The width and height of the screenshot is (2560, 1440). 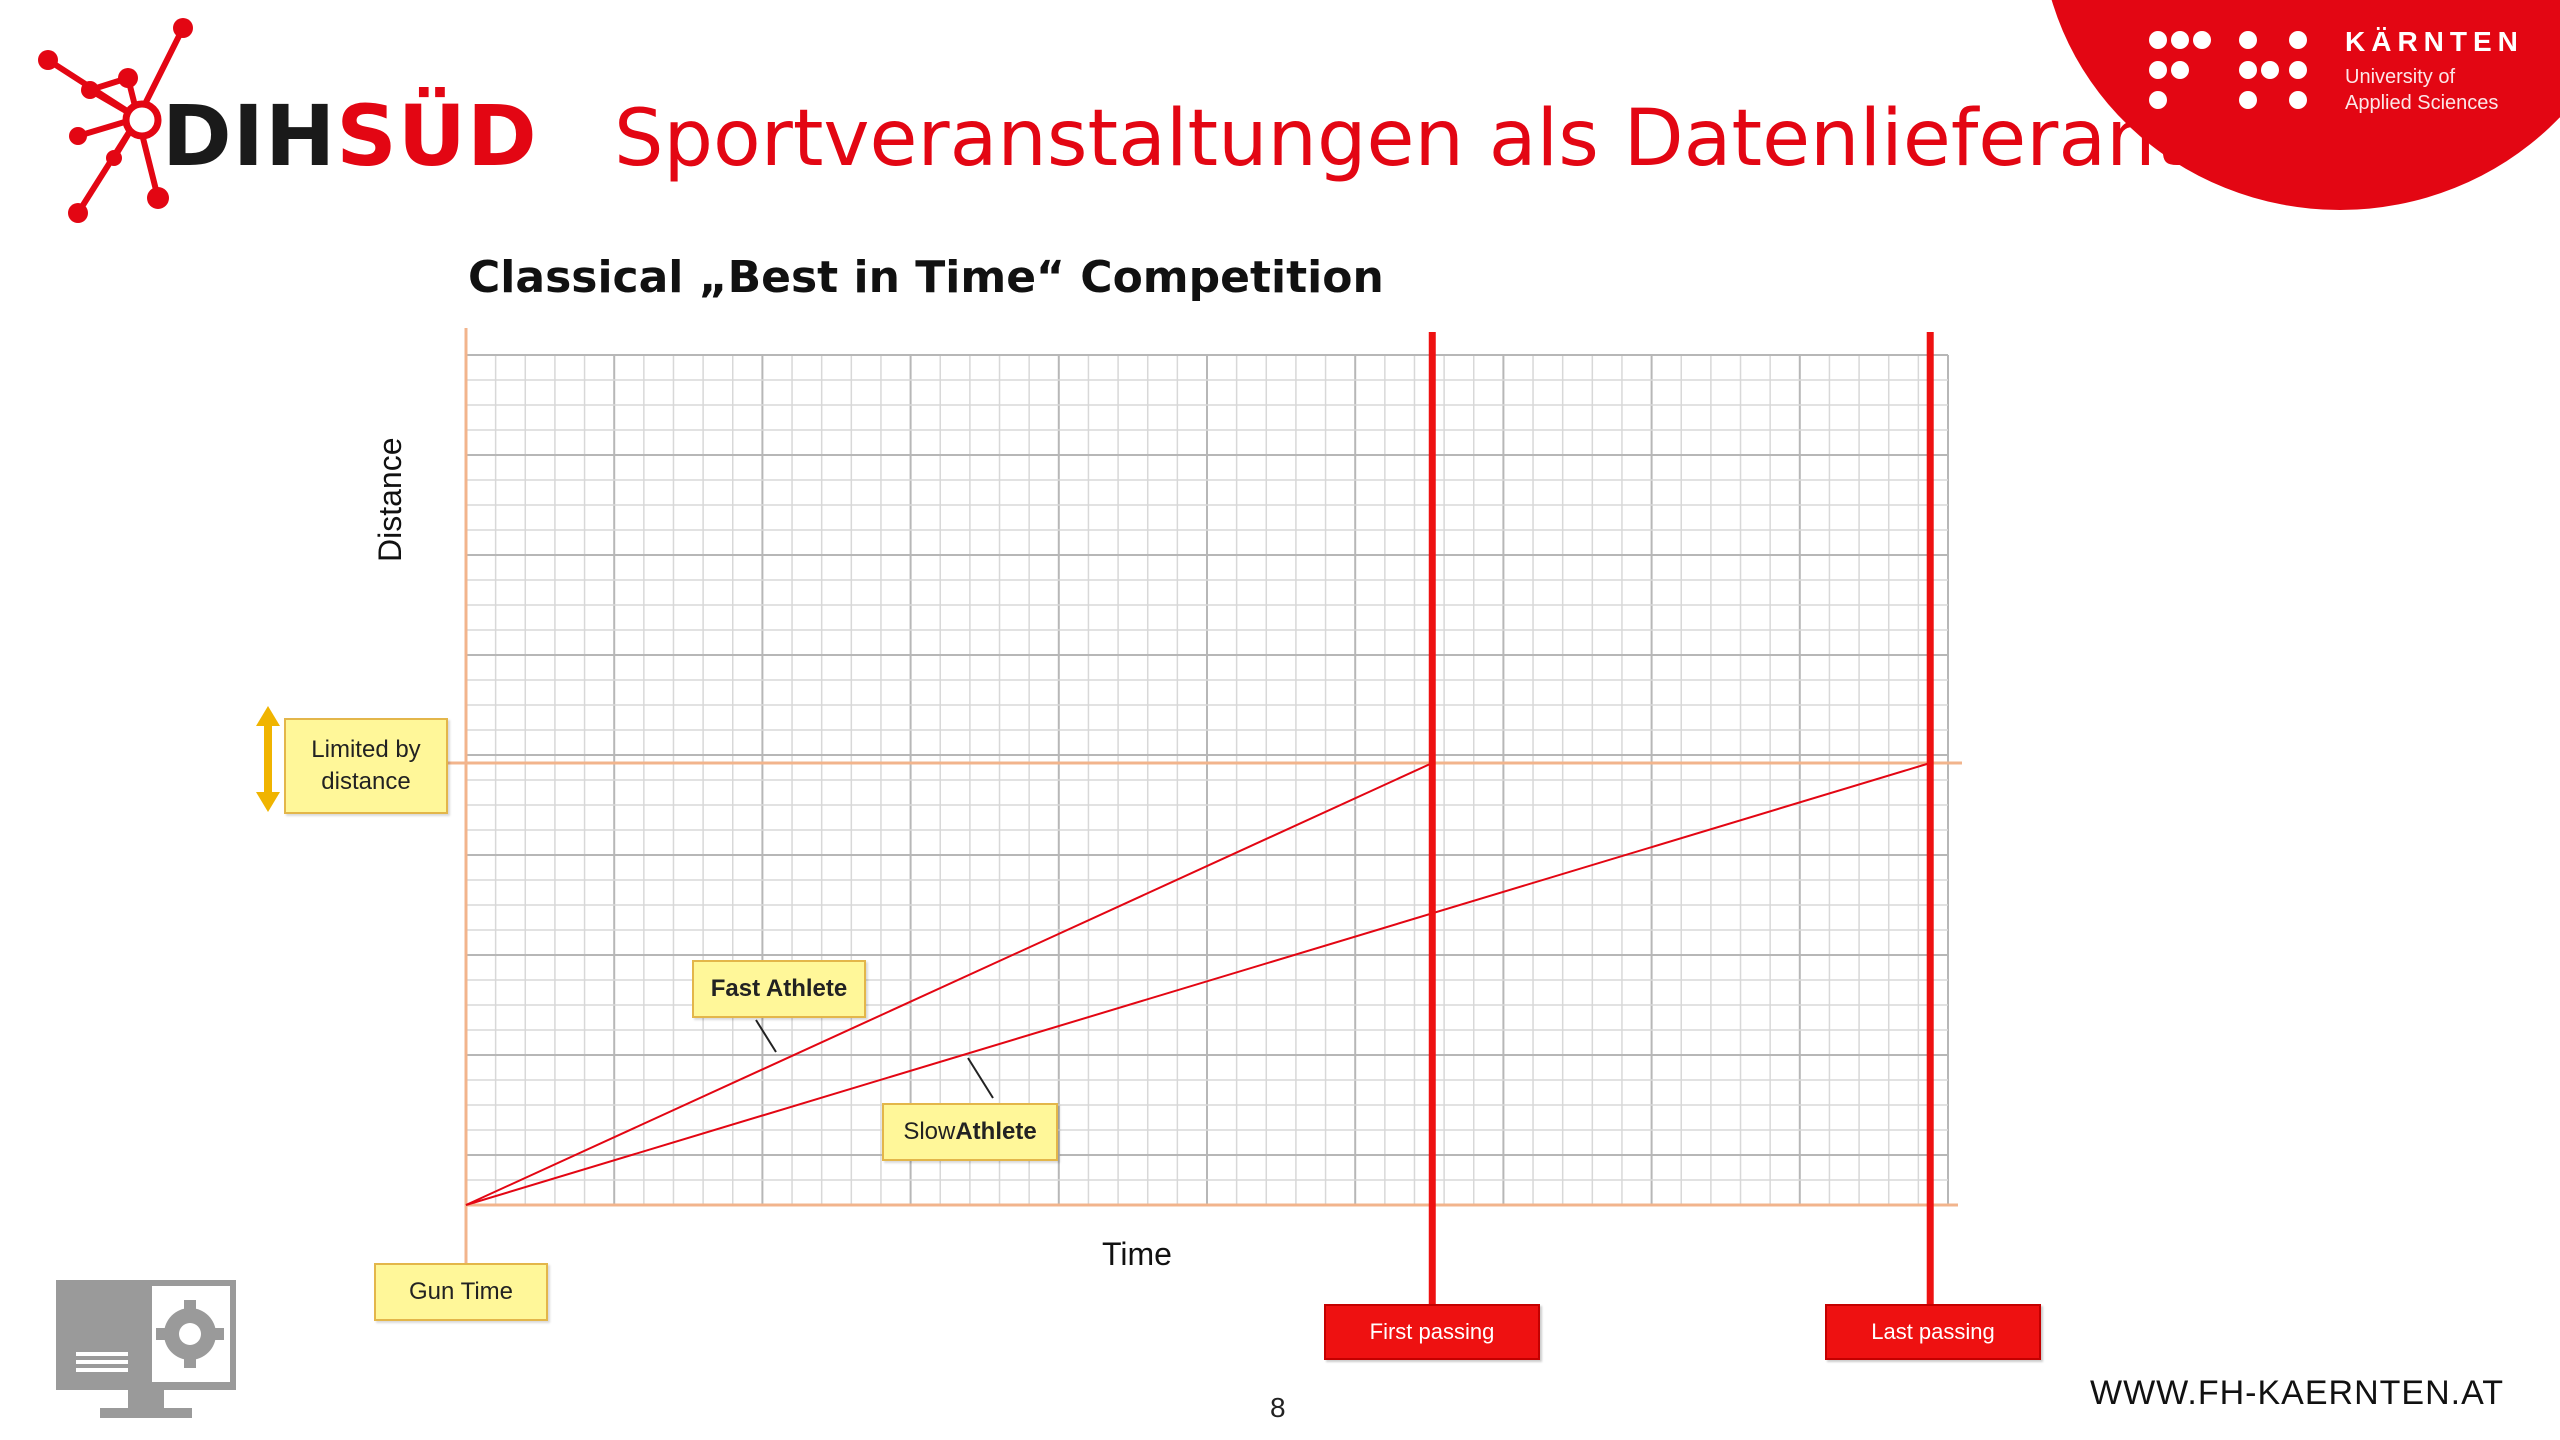 I want to click on fh-corner-badge, so click(x=2305, y=105).